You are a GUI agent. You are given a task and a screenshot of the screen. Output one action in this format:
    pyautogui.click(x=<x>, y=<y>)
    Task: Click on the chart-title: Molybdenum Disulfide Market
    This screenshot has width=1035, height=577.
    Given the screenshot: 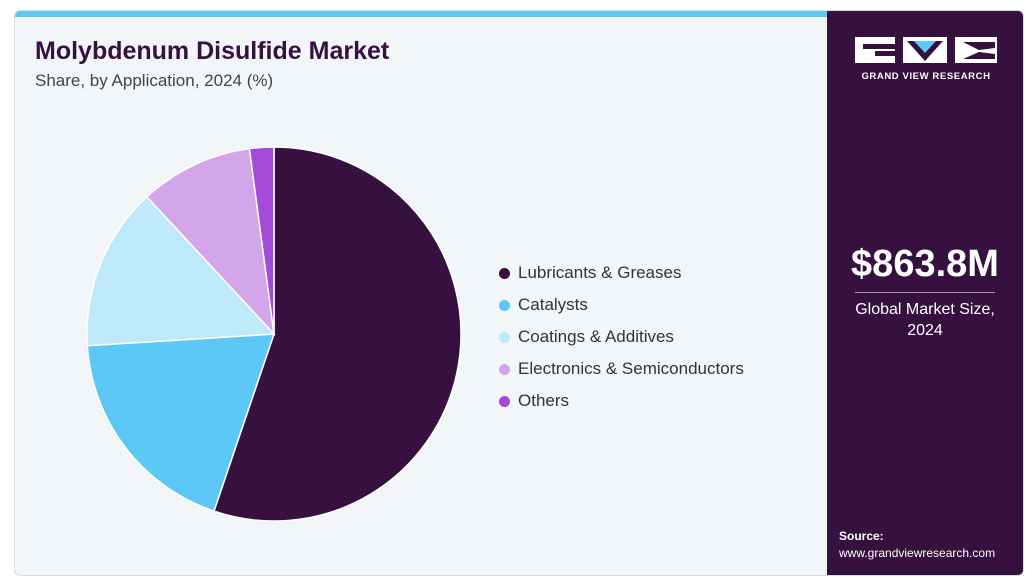 What is the action you would take?
    pyautogui.click(x=212, y=51)
    